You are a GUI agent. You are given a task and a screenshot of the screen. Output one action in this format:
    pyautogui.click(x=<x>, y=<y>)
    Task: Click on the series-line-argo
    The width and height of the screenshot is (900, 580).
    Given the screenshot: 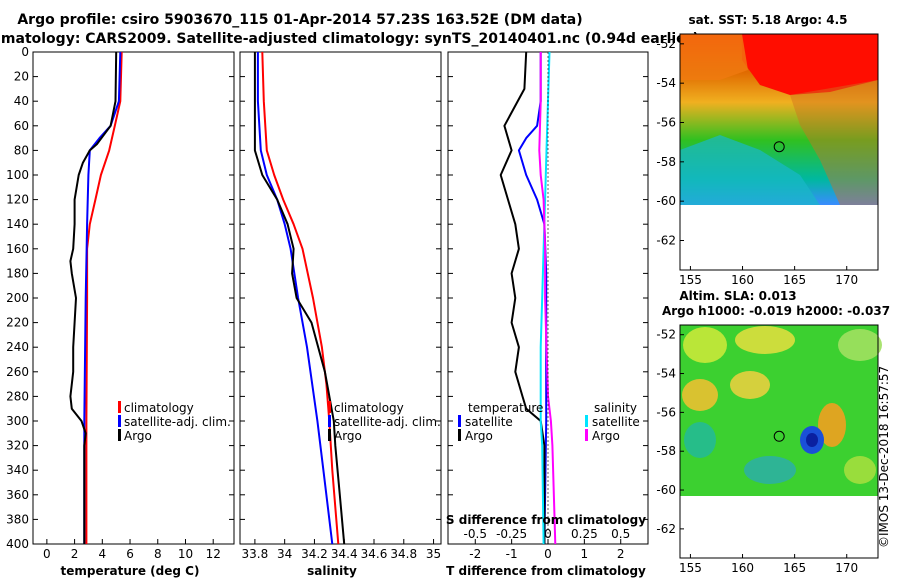 What is the action you would take?
    pyautogui.click(x=299, y=298)
    